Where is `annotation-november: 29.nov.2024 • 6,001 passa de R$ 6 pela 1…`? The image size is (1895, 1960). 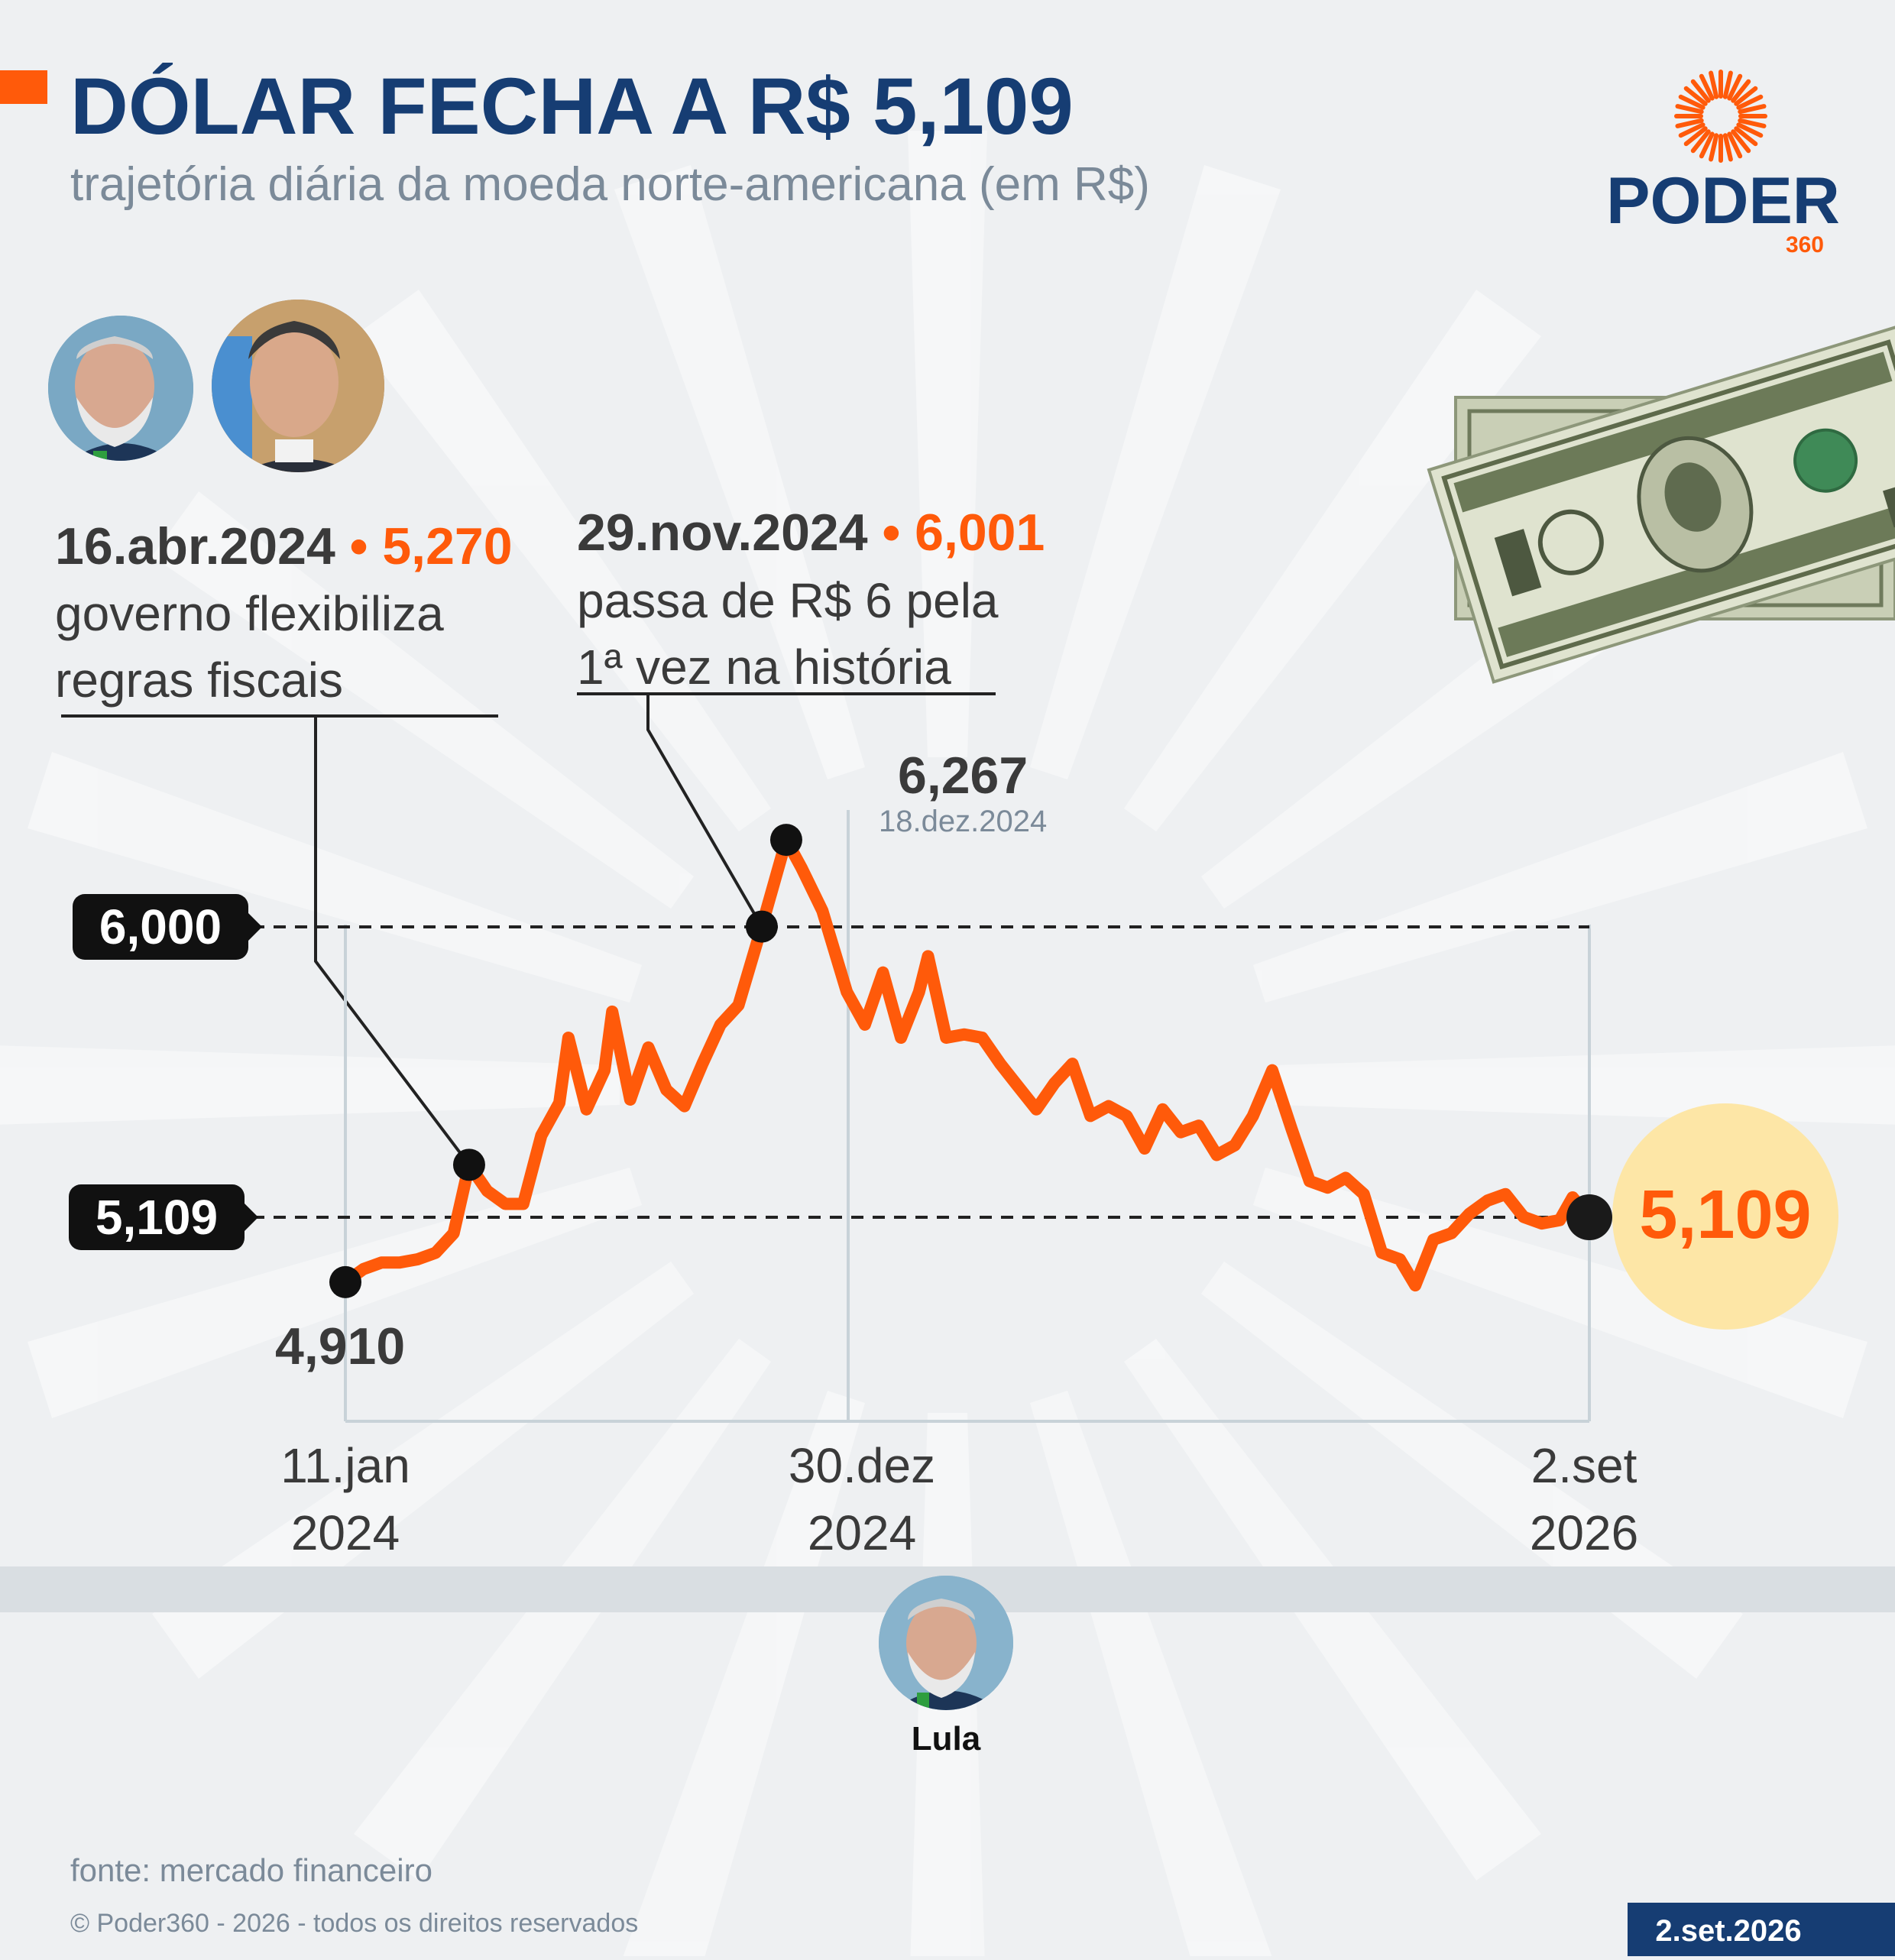
annotation-november: 29.nov.2024 • 6,001 passa de R$ 6 pela 1… is located at coordinates (811, 716).